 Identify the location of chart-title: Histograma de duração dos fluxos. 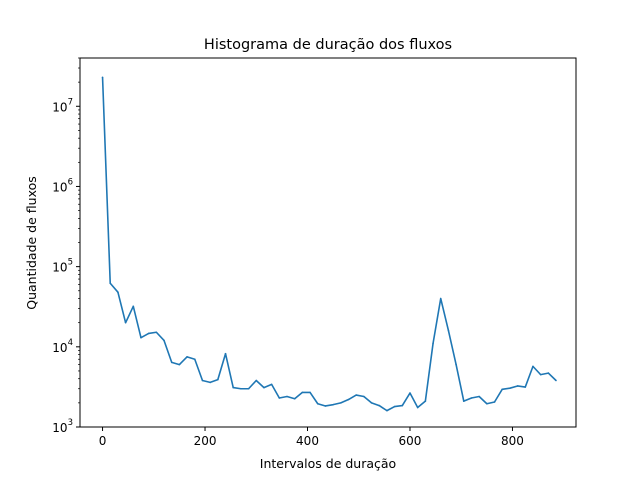
(328, 45).